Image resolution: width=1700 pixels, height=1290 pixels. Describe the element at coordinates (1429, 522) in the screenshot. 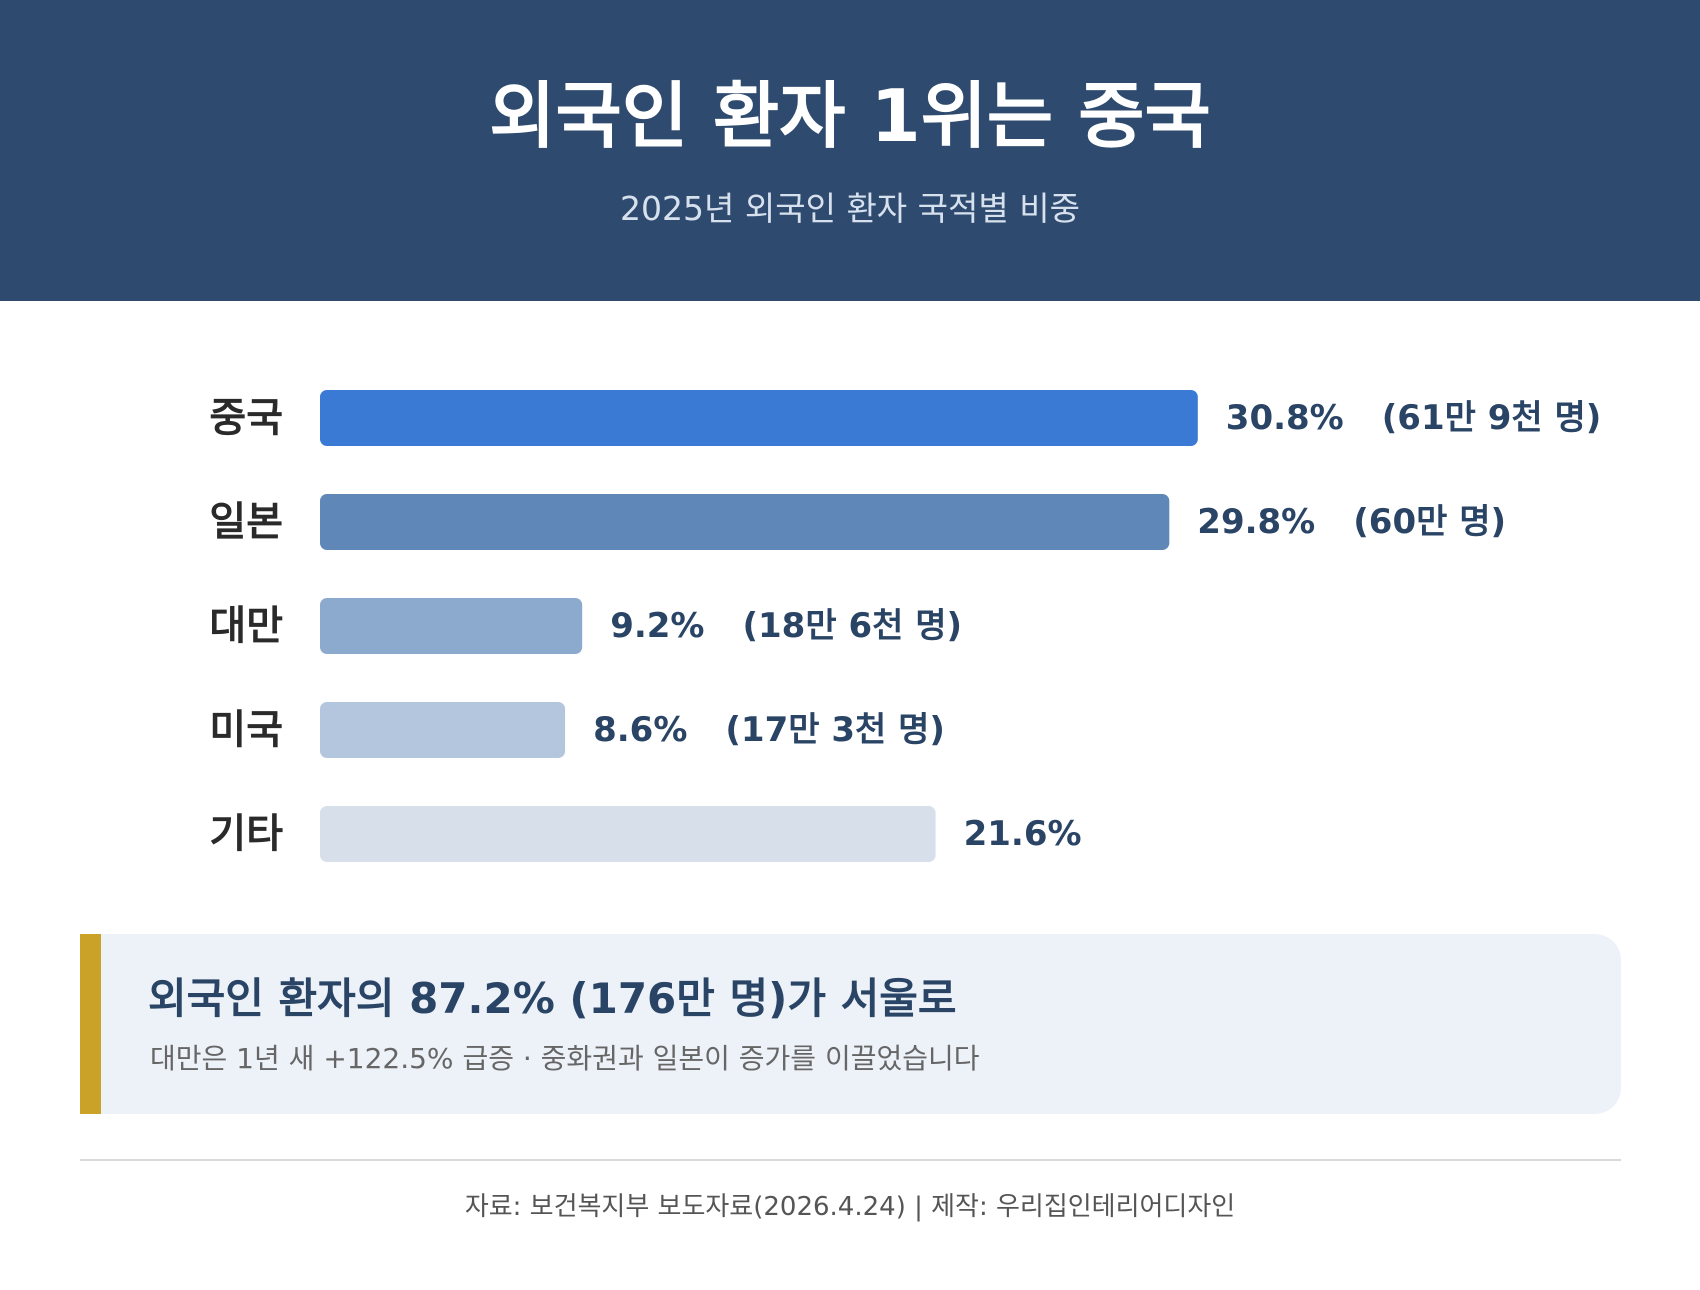

I see `count-label: (60만 명)` at that location.